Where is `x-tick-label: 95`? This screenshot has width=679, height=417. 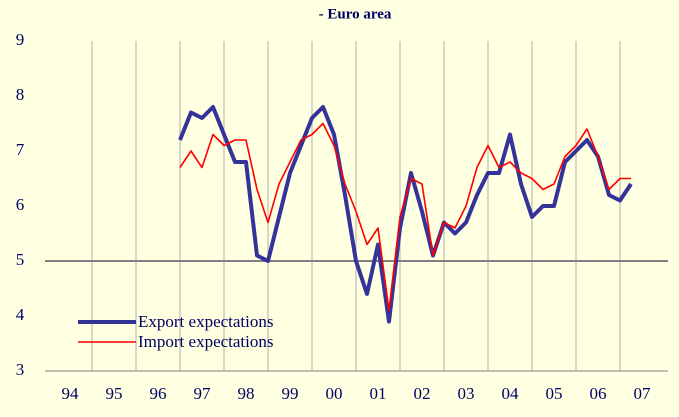
x-tick-label: 95 is located at coordinates (114, 393).